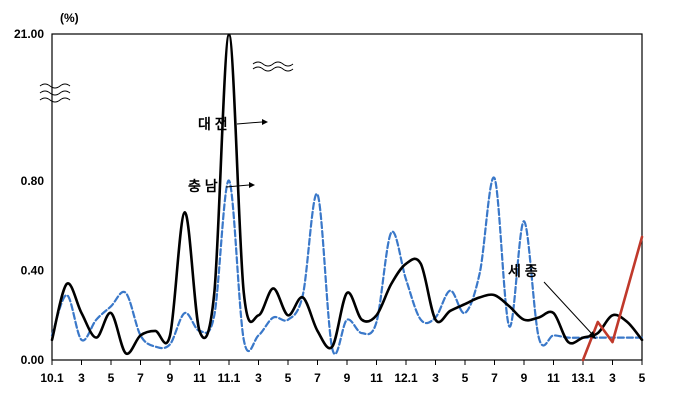  What do you see at coordinates (29, 197) in the screenshot?
I see `y-axis: 21.00 0.80 0.40 0.00` at bounding box center [29, 197].